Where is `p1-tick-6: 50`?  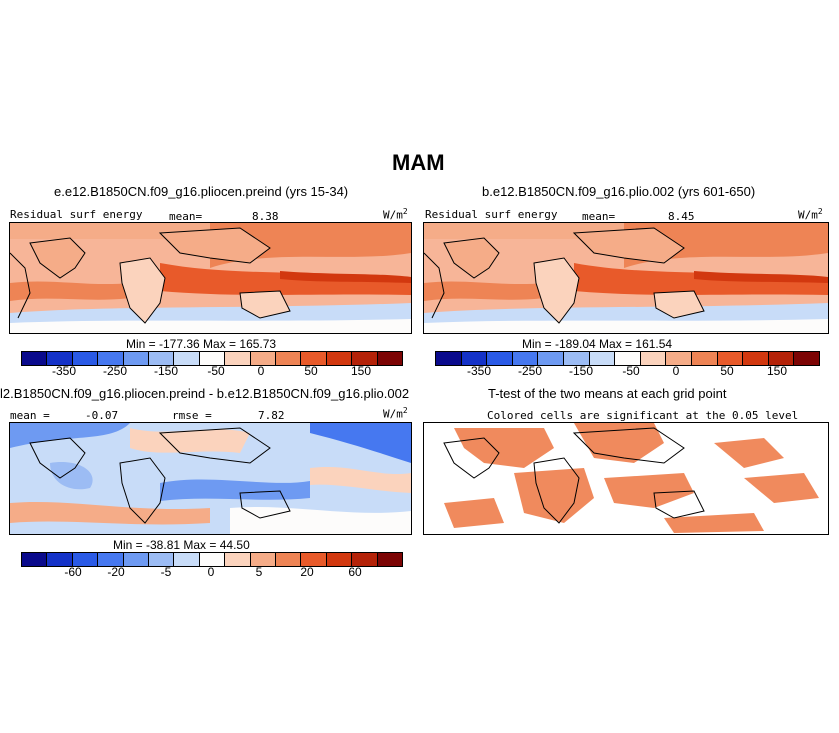
p1-tick-6: 50 is located at coordinates (311, 371).